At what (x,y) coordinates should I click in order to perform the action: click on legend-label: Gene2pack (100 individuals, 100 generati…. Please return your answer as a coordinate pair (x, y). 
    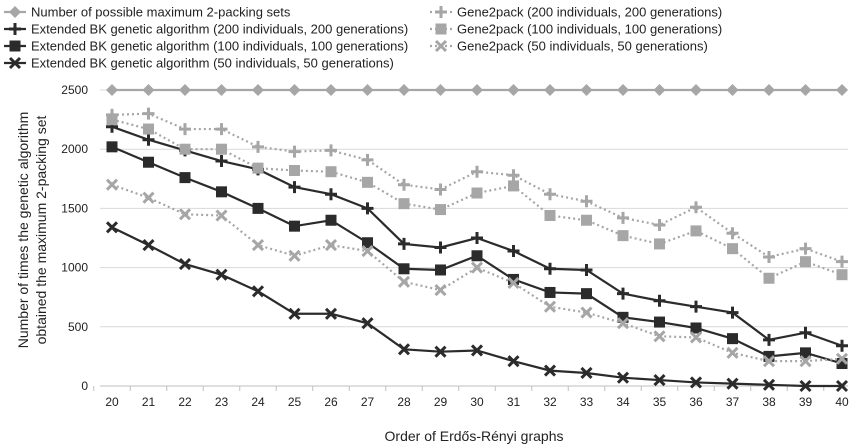
    Looking at the image, I should click on (589, 29).